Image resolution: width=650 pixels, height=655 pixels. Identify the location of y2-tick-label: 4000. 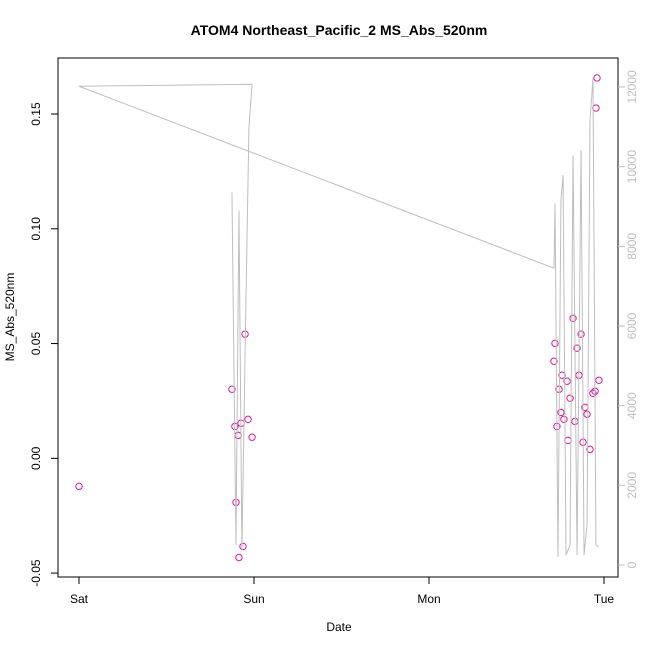
(632, 405).